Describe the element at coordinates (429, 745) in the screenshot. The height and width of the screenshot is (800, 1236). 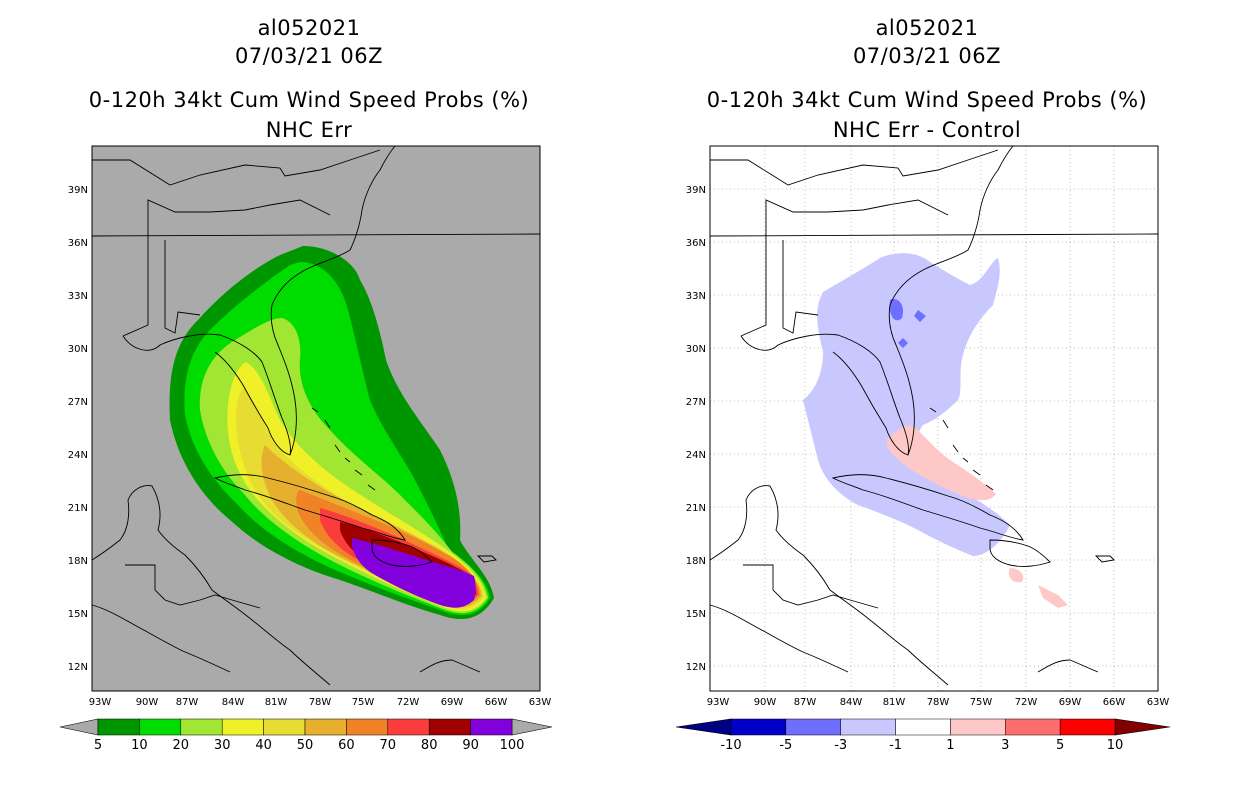
I see `colorbar-label: 80` at that location.